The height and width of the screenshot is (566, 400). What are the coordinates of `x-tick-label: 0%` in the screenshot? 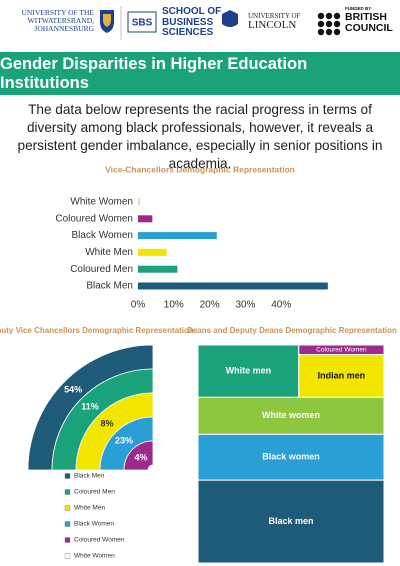 It's located at (138, 305).